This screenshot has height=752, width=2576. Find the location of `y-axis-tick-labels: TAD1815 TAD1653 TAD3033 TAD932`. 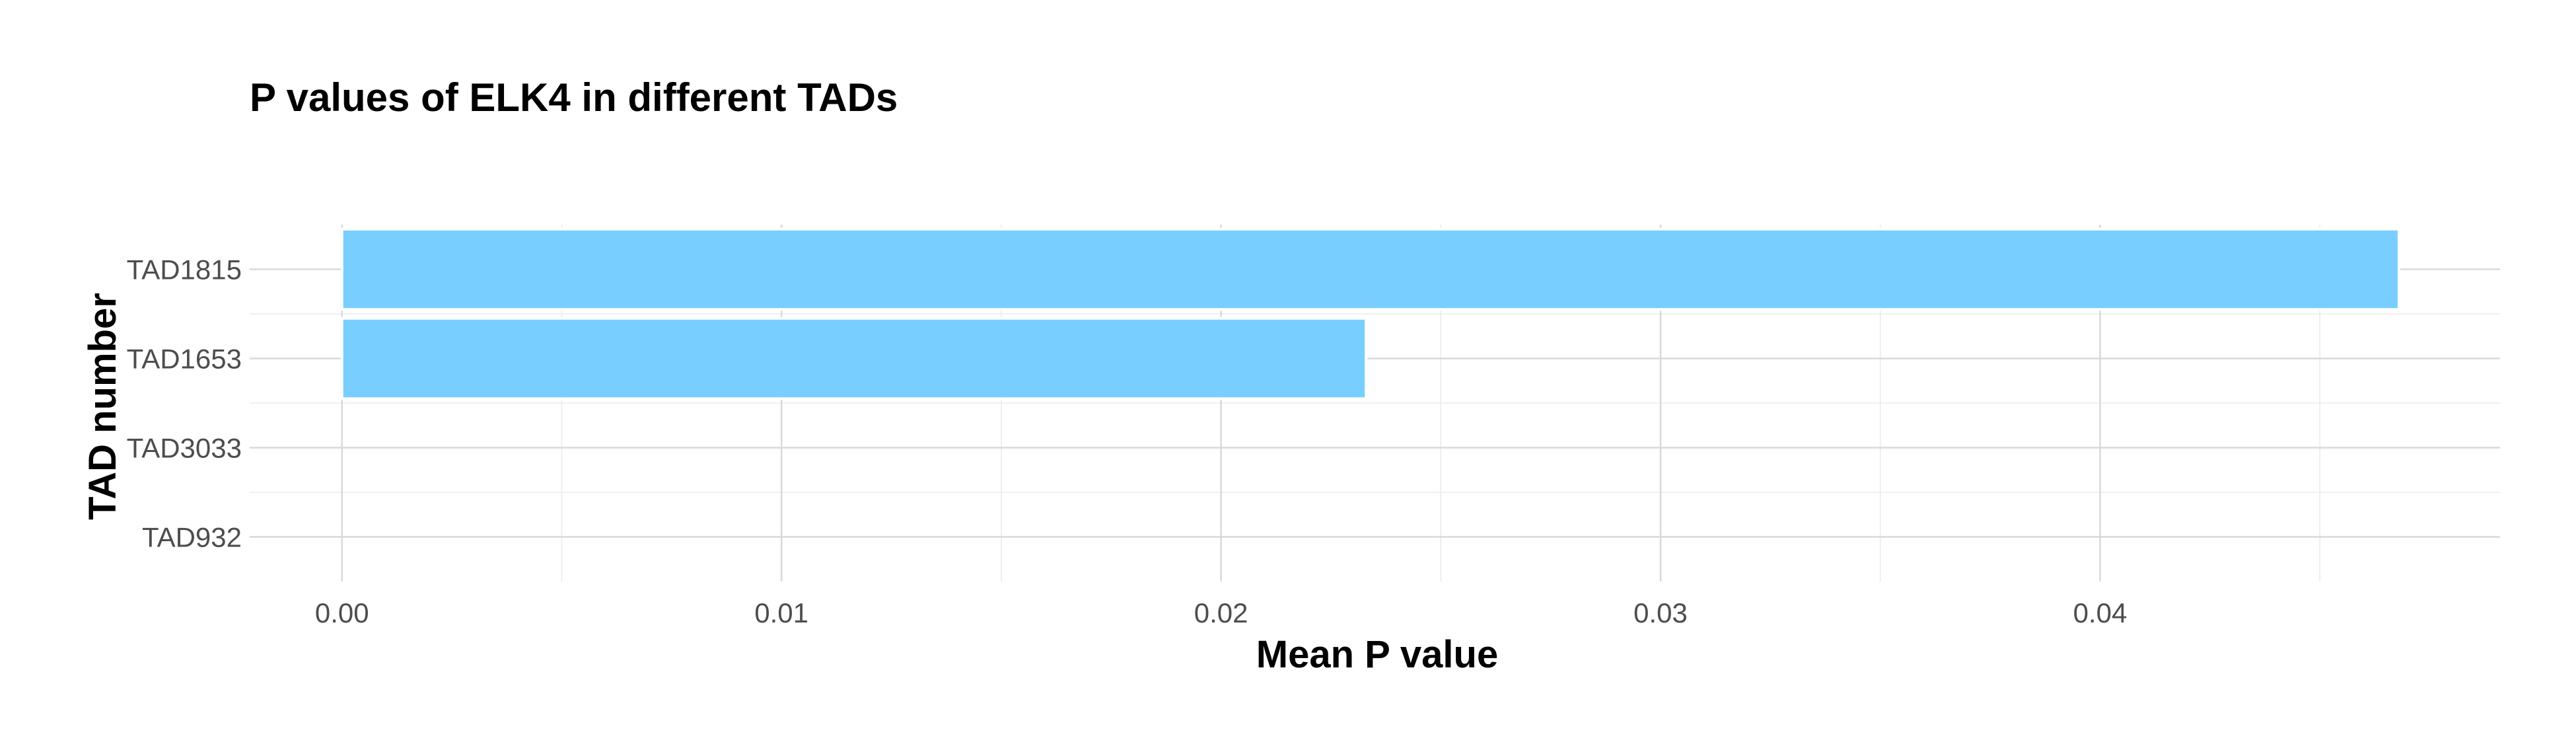

y-axis-tick-labels: TAD1815 TAD1653 TAD3033 TAD932 is located at coordinates (185, 403).